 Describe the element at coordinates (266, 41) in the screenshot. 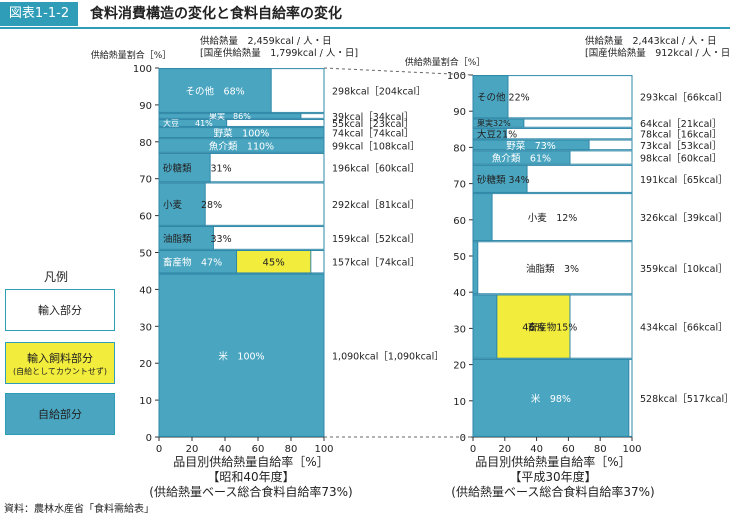

I see `c1-supply-total: 供給熱量 2,459kcal / 人・日` at that location.